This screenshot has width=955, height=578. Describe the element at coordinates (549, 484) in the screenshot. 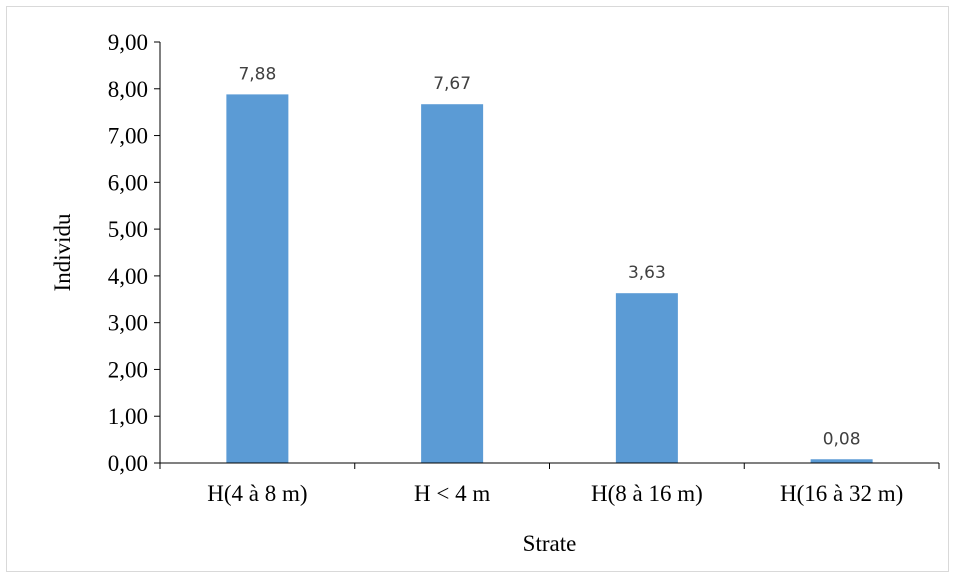

I see `x-axis-ticks: H(4 à 8 m) H < 4 m H(8 à 16 m) H(16 à 32 m)` at that location.